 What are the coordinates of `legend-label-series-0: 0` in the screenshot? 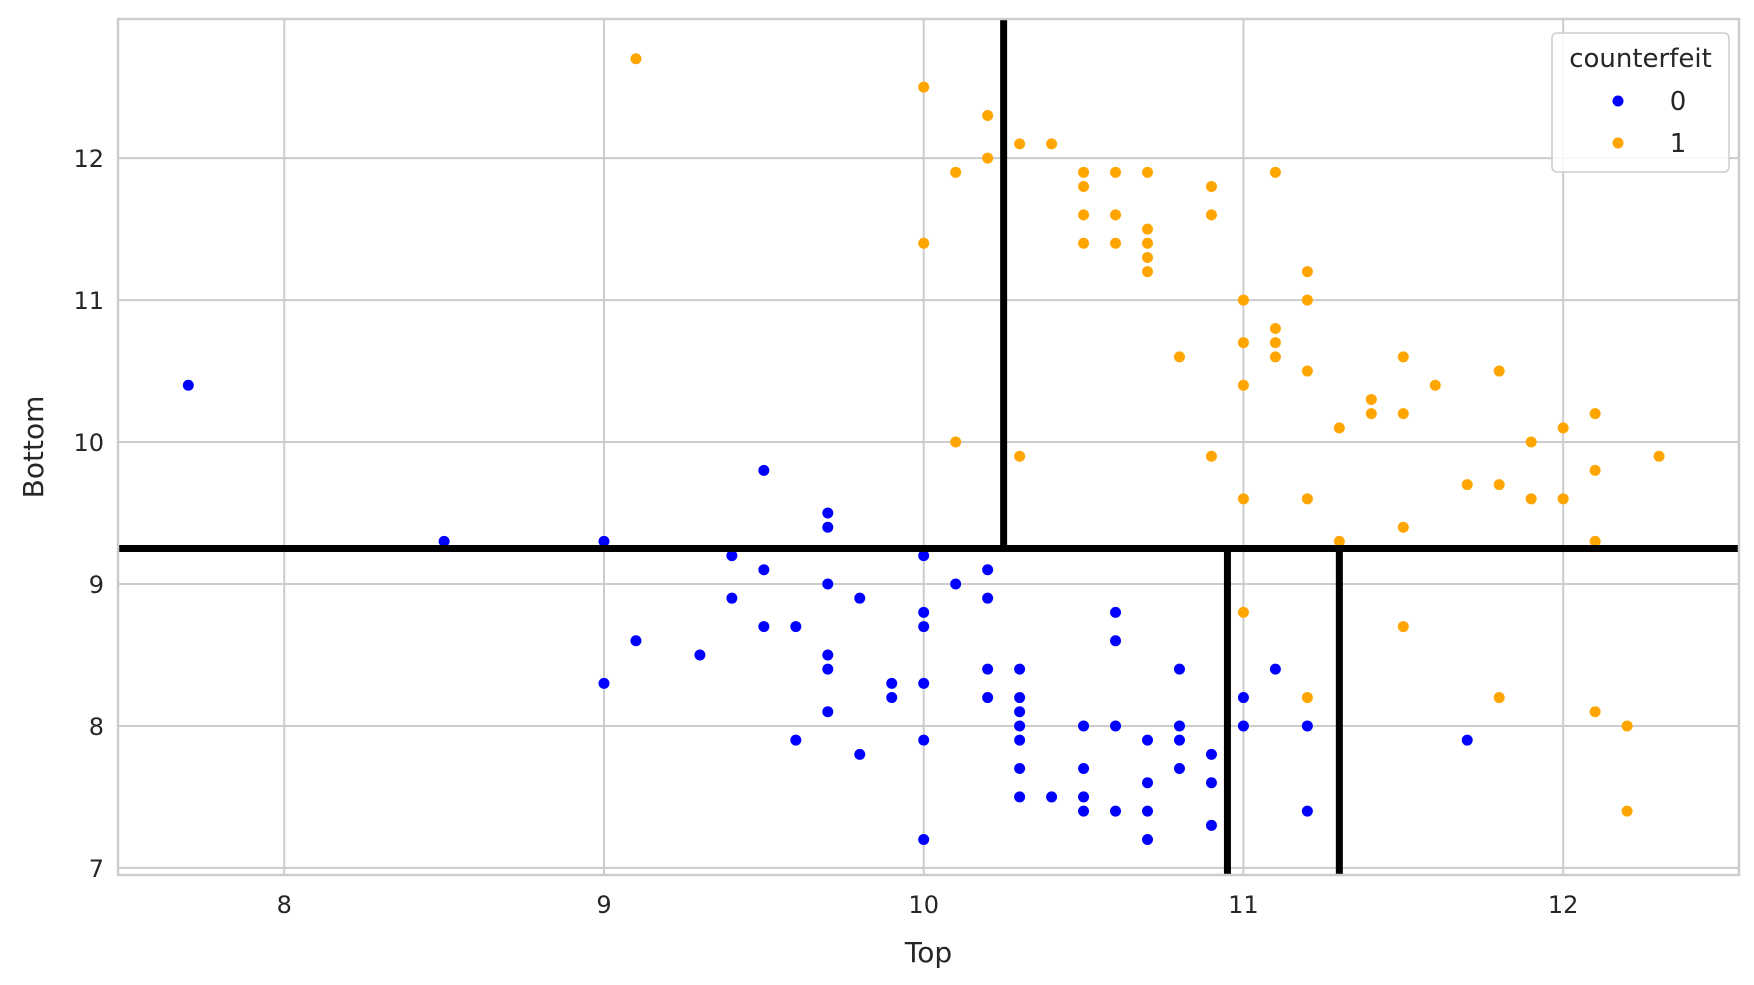 It's located at (1678, 102).